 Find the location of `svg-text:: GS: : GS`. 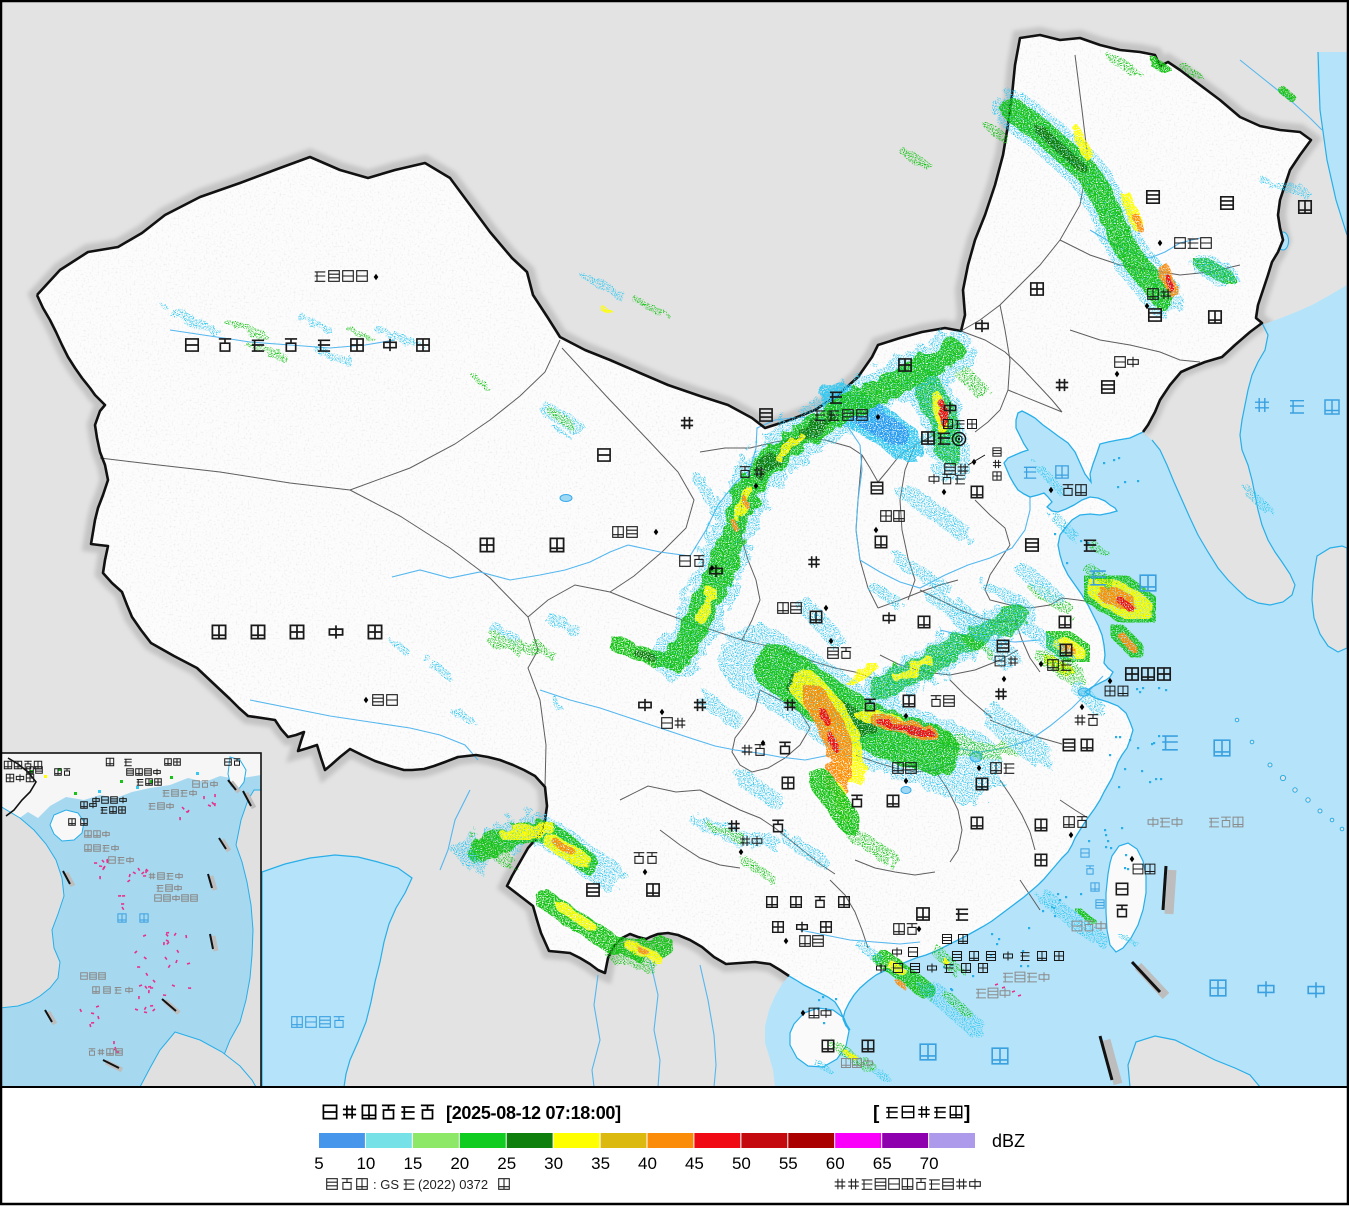

svg-text:: GS: : GS is located at coordinates (386, 1184).